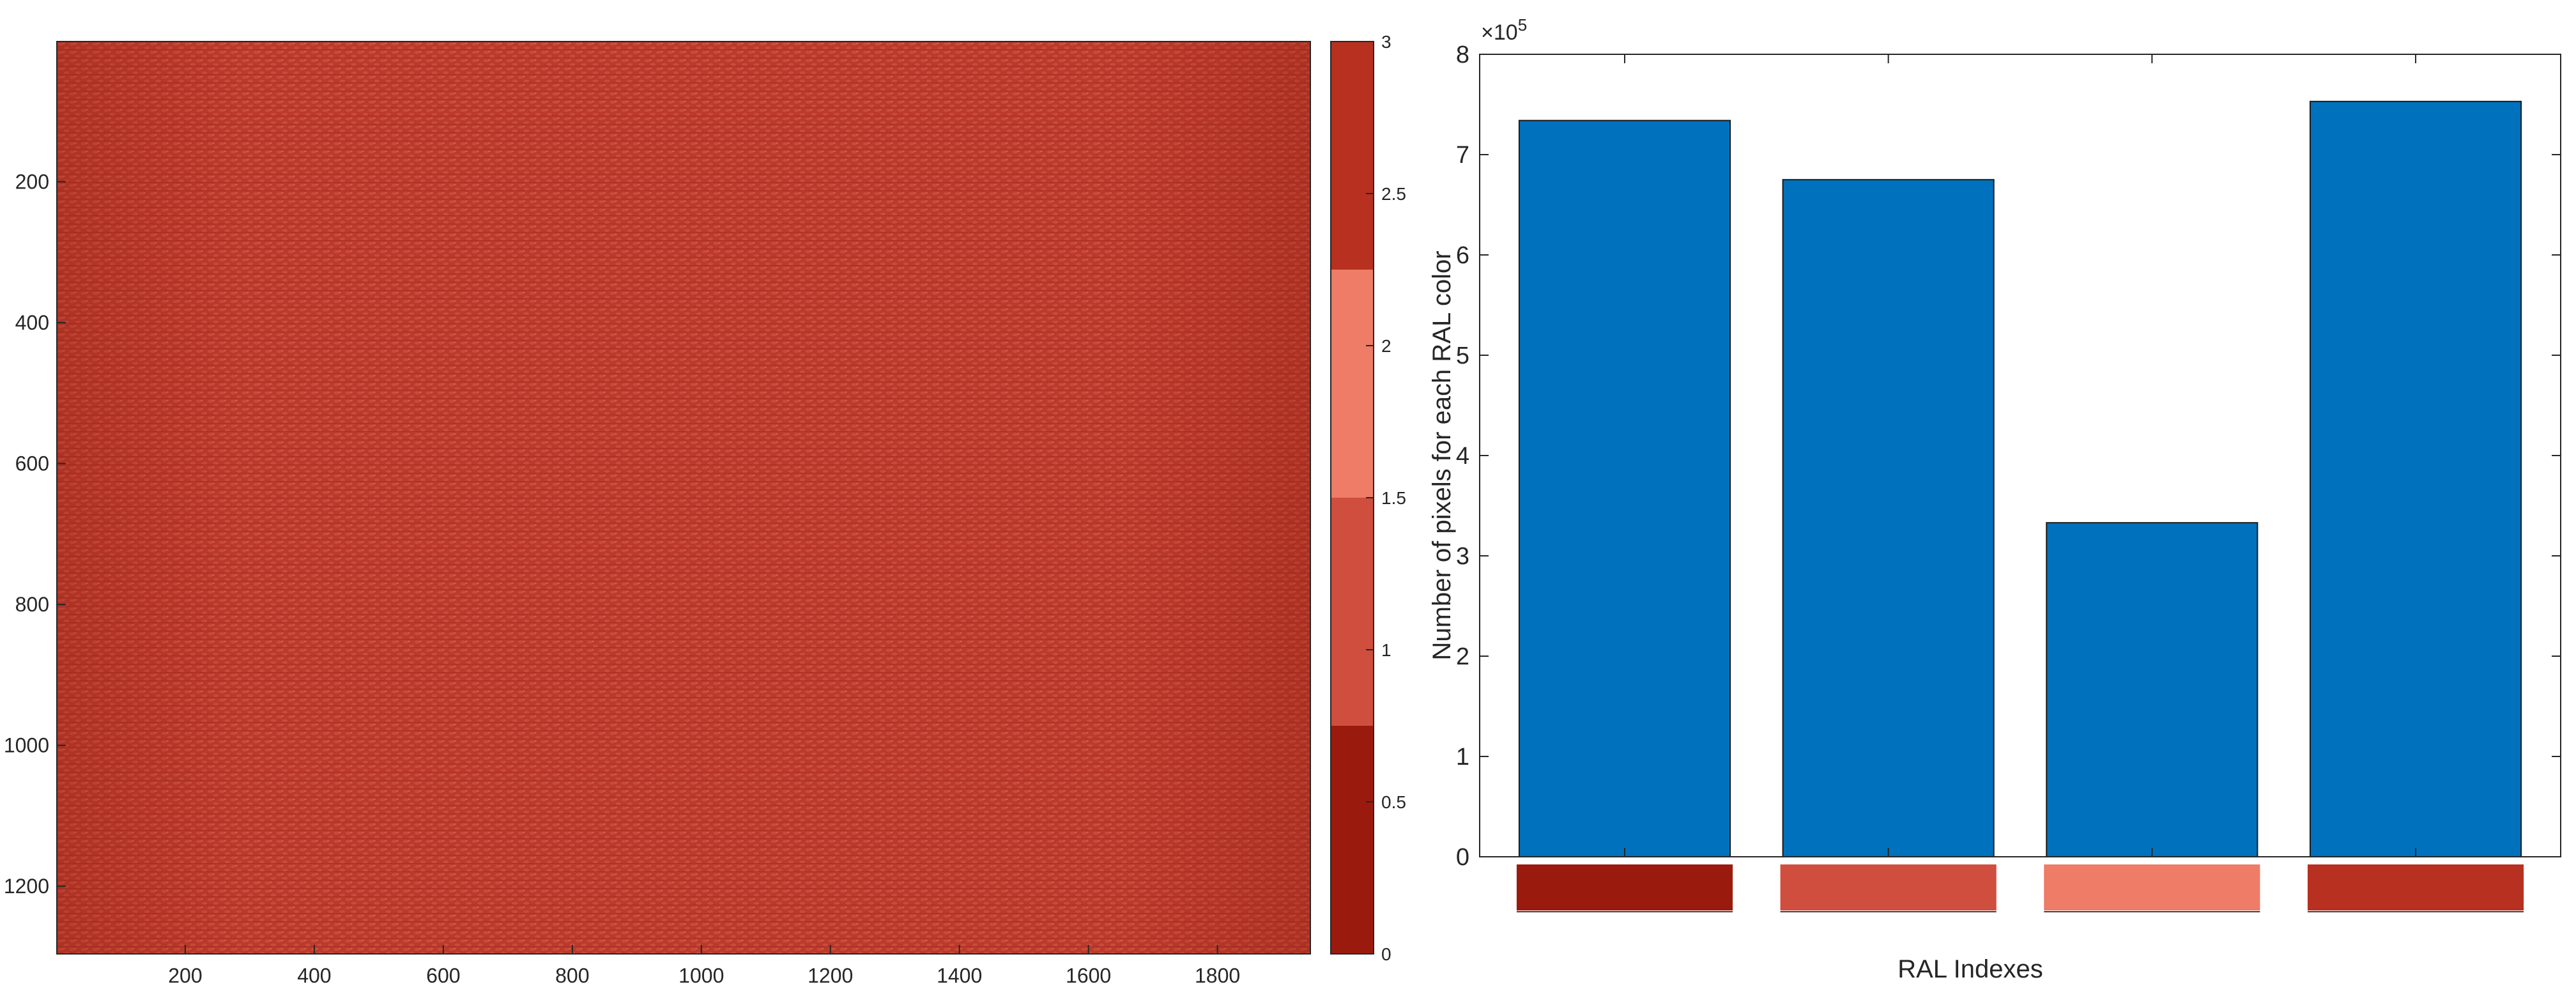 The height and width of the screenshot is (1005, 2576). Describe the element at coordinates (959, 975) in the screenshot. I see `heatmap-x-tick-label: 1400` at that location.